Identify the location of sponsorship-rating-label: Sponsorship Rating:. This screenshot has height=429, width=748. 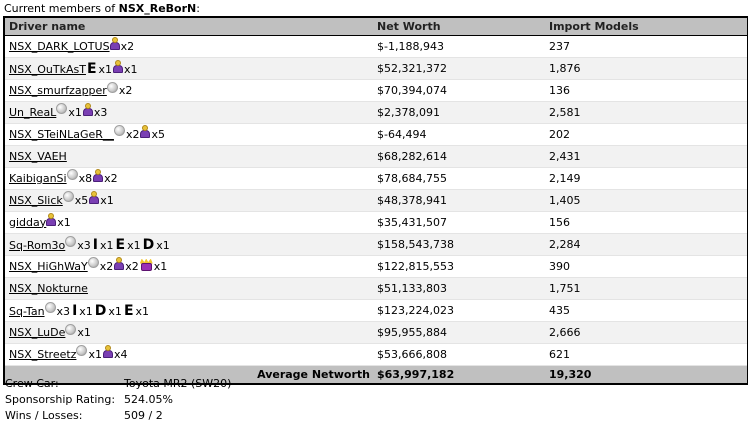
(60, 399).